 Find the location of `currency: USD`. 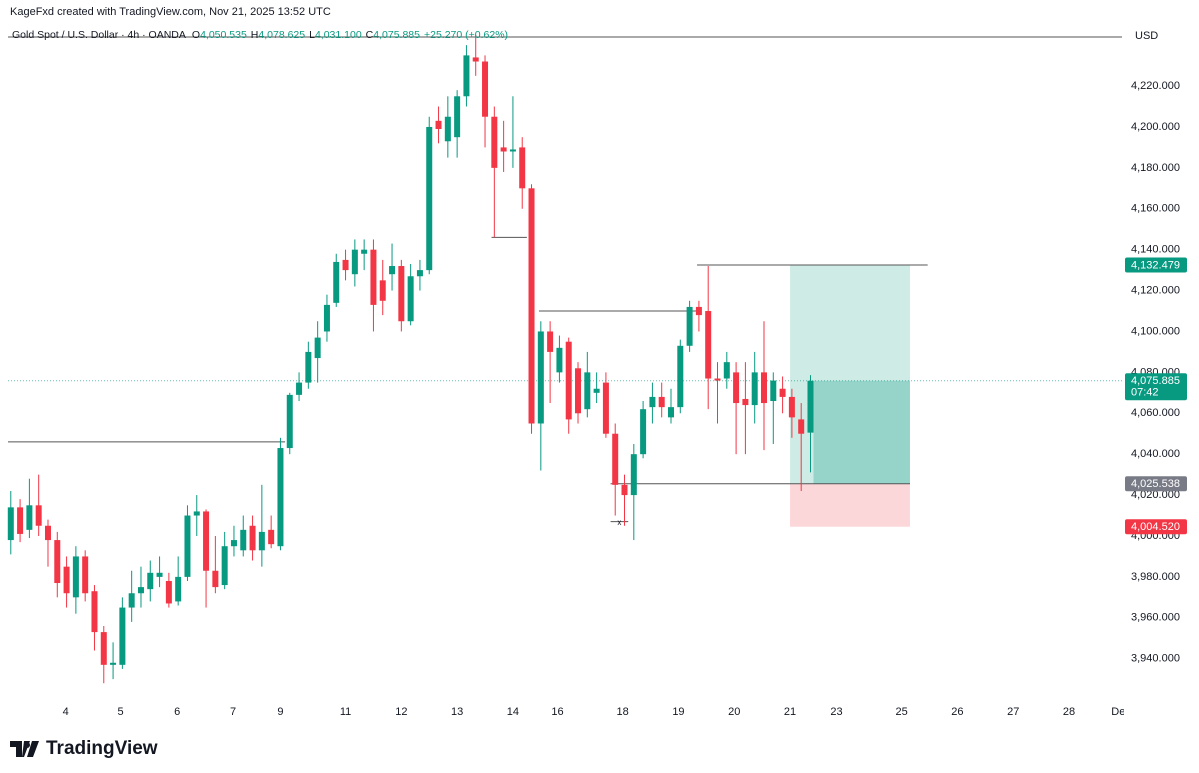

currency: USD is located at coordinates (1146, 36).